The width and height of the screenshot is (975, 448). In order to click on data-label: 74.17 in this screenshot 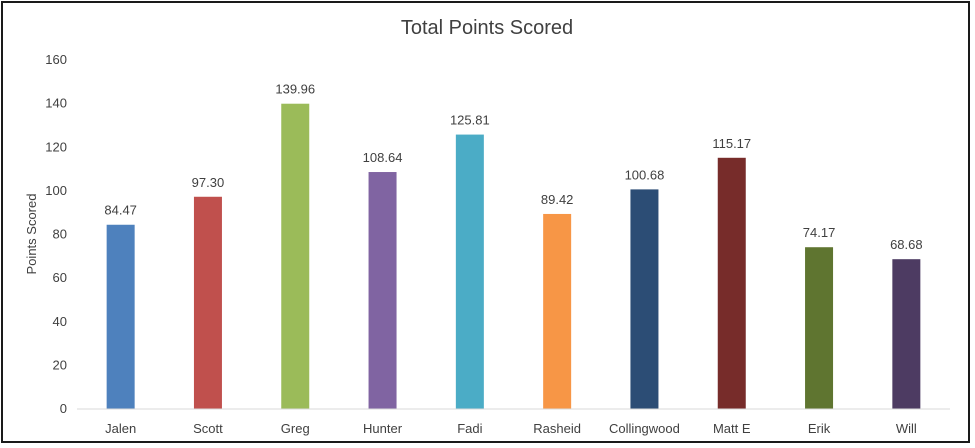, I will do `click(819, 232)`.